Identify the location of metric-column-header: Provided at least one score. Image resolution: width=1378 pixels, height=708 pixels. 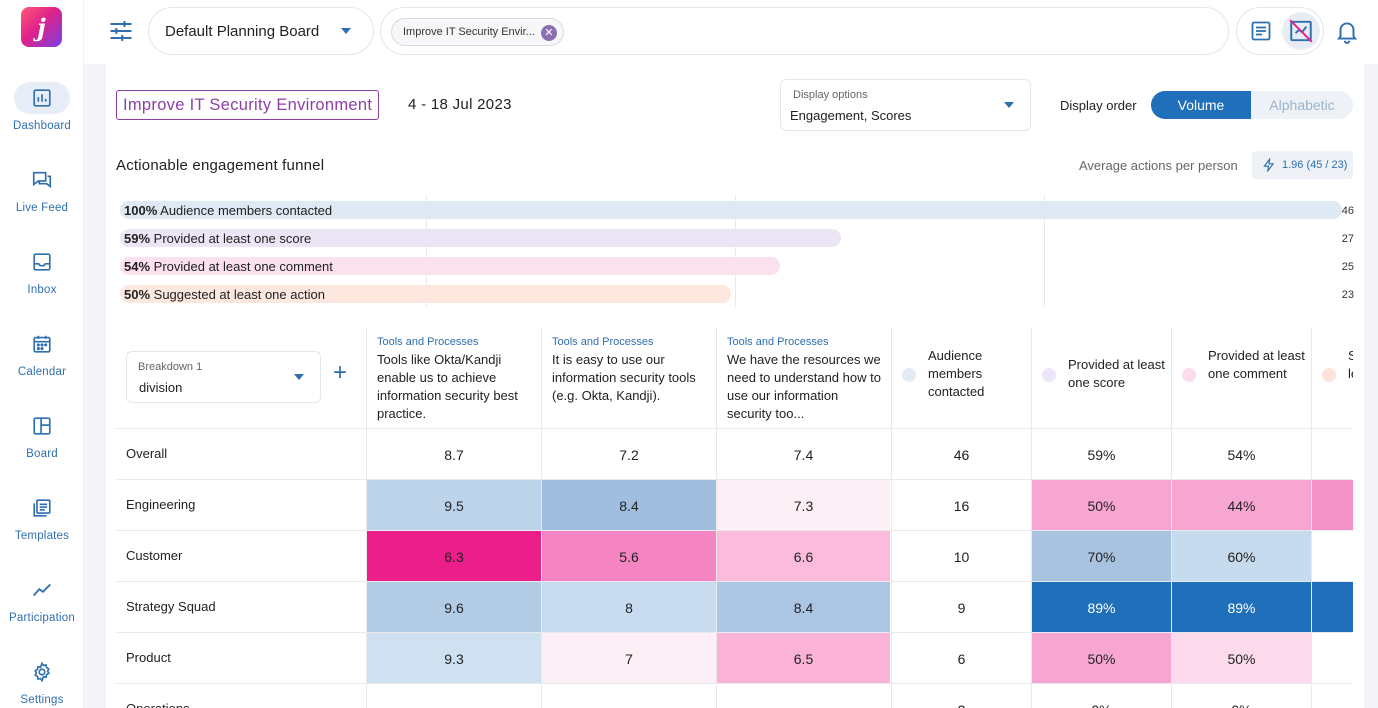
(1101, 377).